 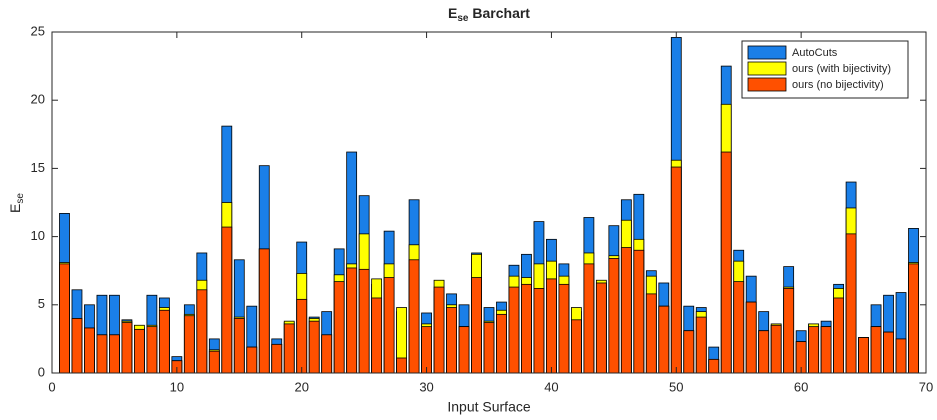 I want to click on y-tick-label: 0, so click(x=41, y=371).